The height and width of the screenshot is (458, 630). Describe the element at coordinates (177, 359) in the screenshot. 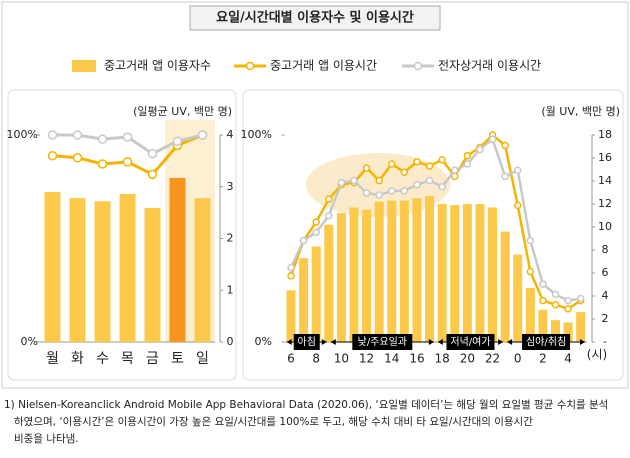

I see `x-tick-label: 토` at that location.